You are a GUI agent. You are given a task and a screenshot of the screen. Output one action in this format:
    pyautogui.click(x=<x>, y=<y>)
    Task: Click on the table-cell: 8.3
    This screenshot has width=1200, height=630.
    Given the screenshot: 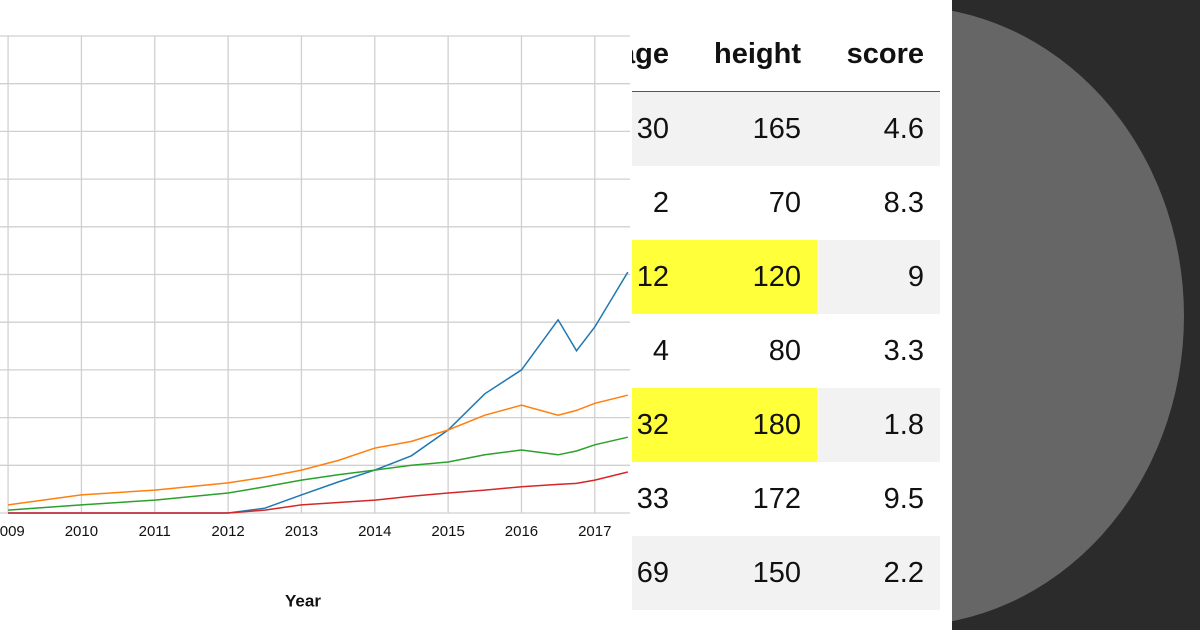 What is the action you would take?
    pyautogui.click(x=903, y=203)
    